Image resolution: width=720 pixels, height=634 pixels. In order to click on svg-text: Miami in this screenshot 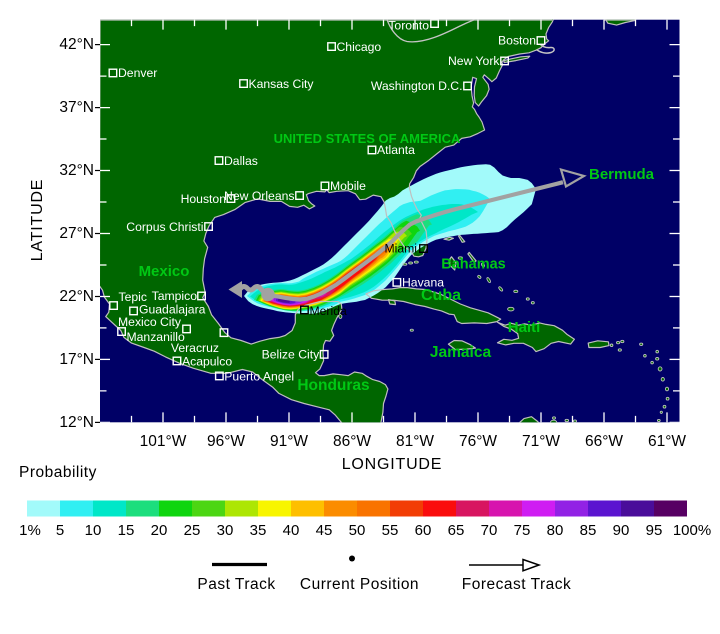, I will do `click(401, 249)`.